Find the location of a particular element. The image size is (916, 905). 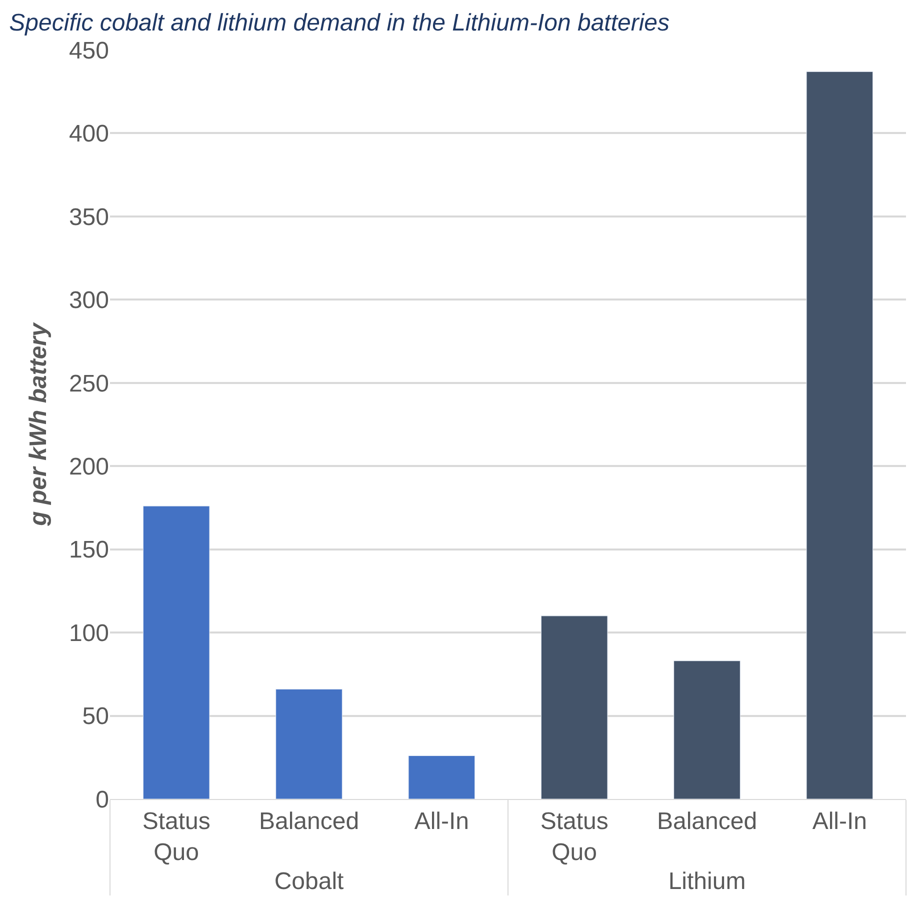

y-tick-label: 350 is located at coordinates (88, 217).